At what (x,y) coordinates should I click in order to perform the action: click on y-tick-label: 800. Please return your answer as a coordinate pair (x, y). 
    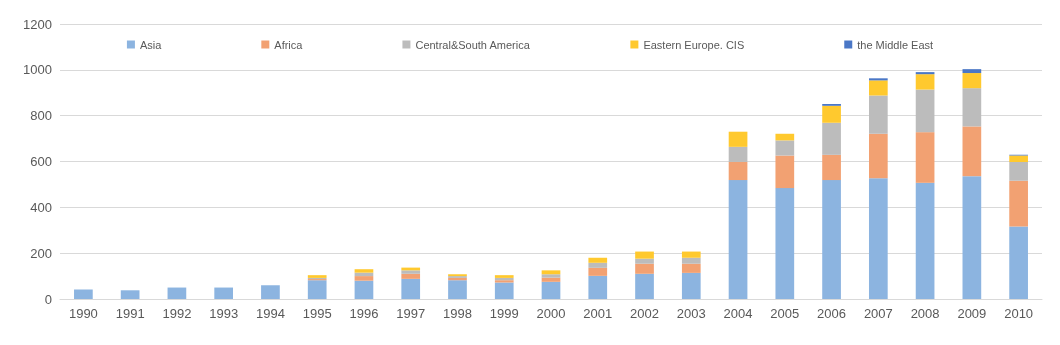
    Looking at the image, I should click on (41, 116).